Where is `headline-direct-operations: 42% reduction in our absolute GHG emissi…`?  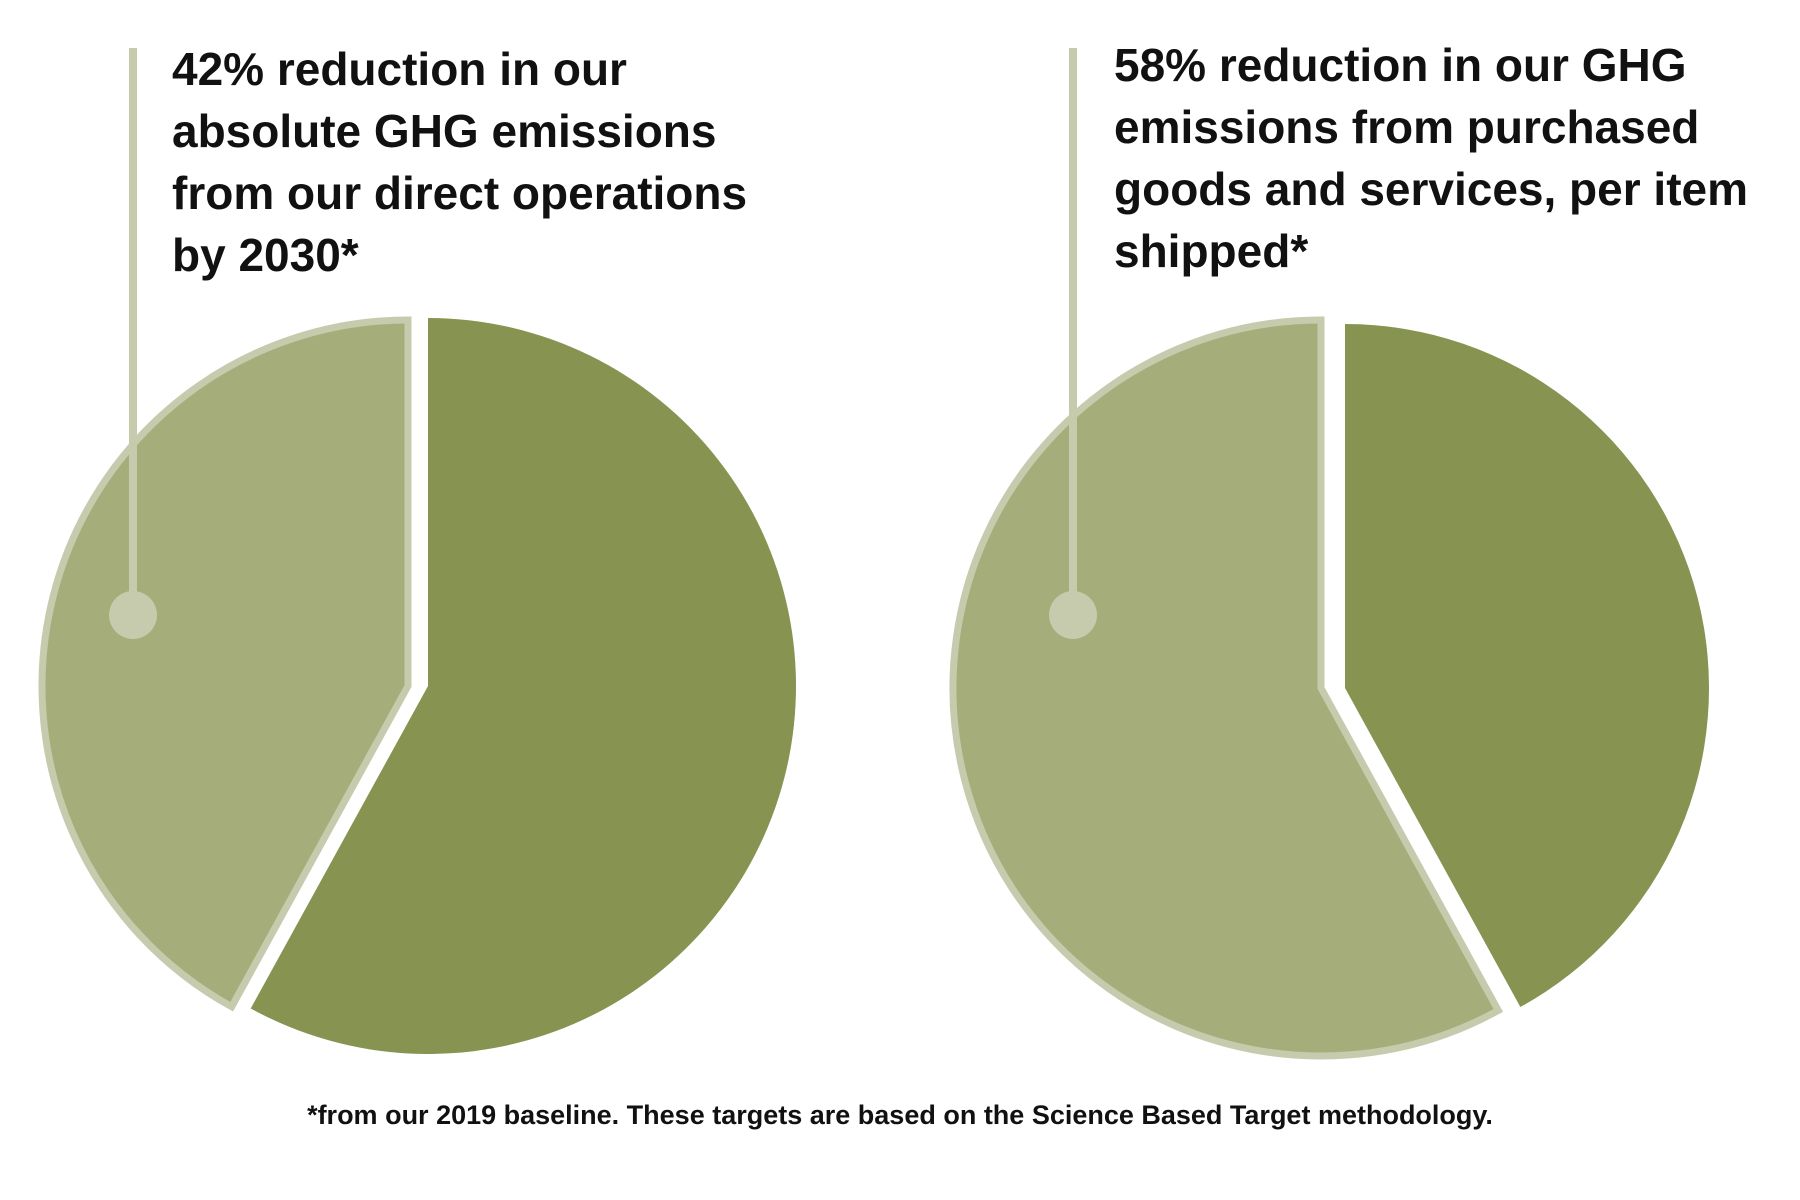 headline-direct-operations: 42% reduction in our absolute GHG emissi… is located at coordinates (460, 162).